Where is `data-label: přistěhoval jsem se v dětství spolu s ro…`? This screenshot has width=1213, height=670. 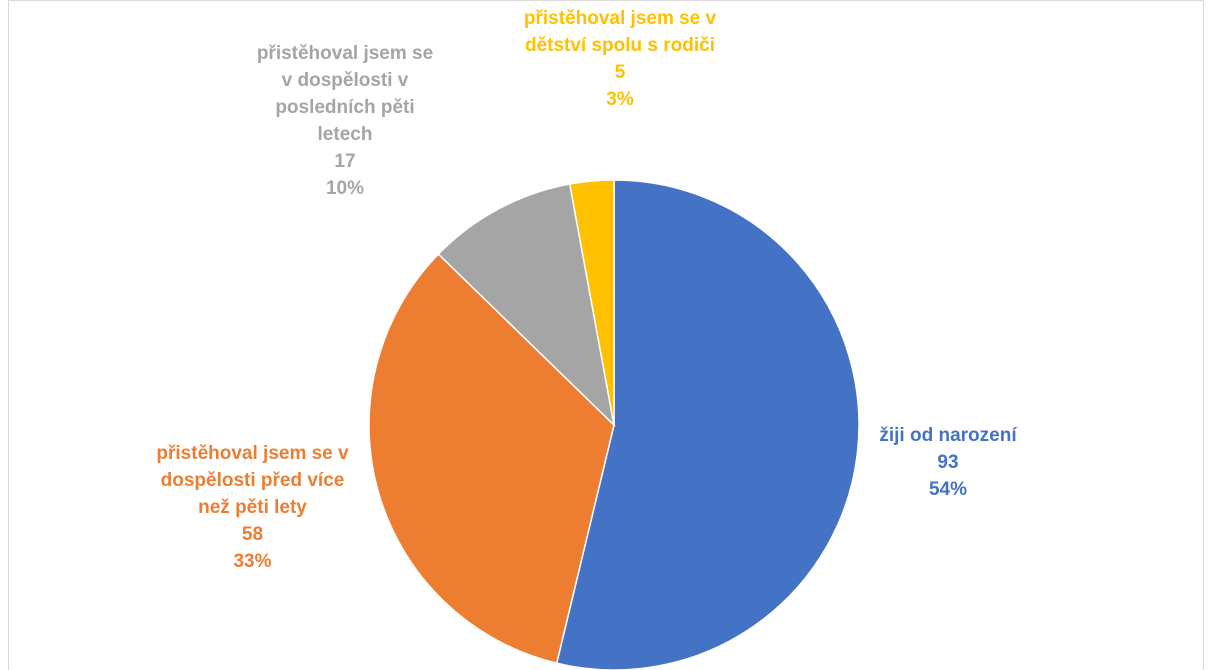 data-label: přistěhoval jsem se v dětství spolu s ro… is located at coordinates (620, 59).